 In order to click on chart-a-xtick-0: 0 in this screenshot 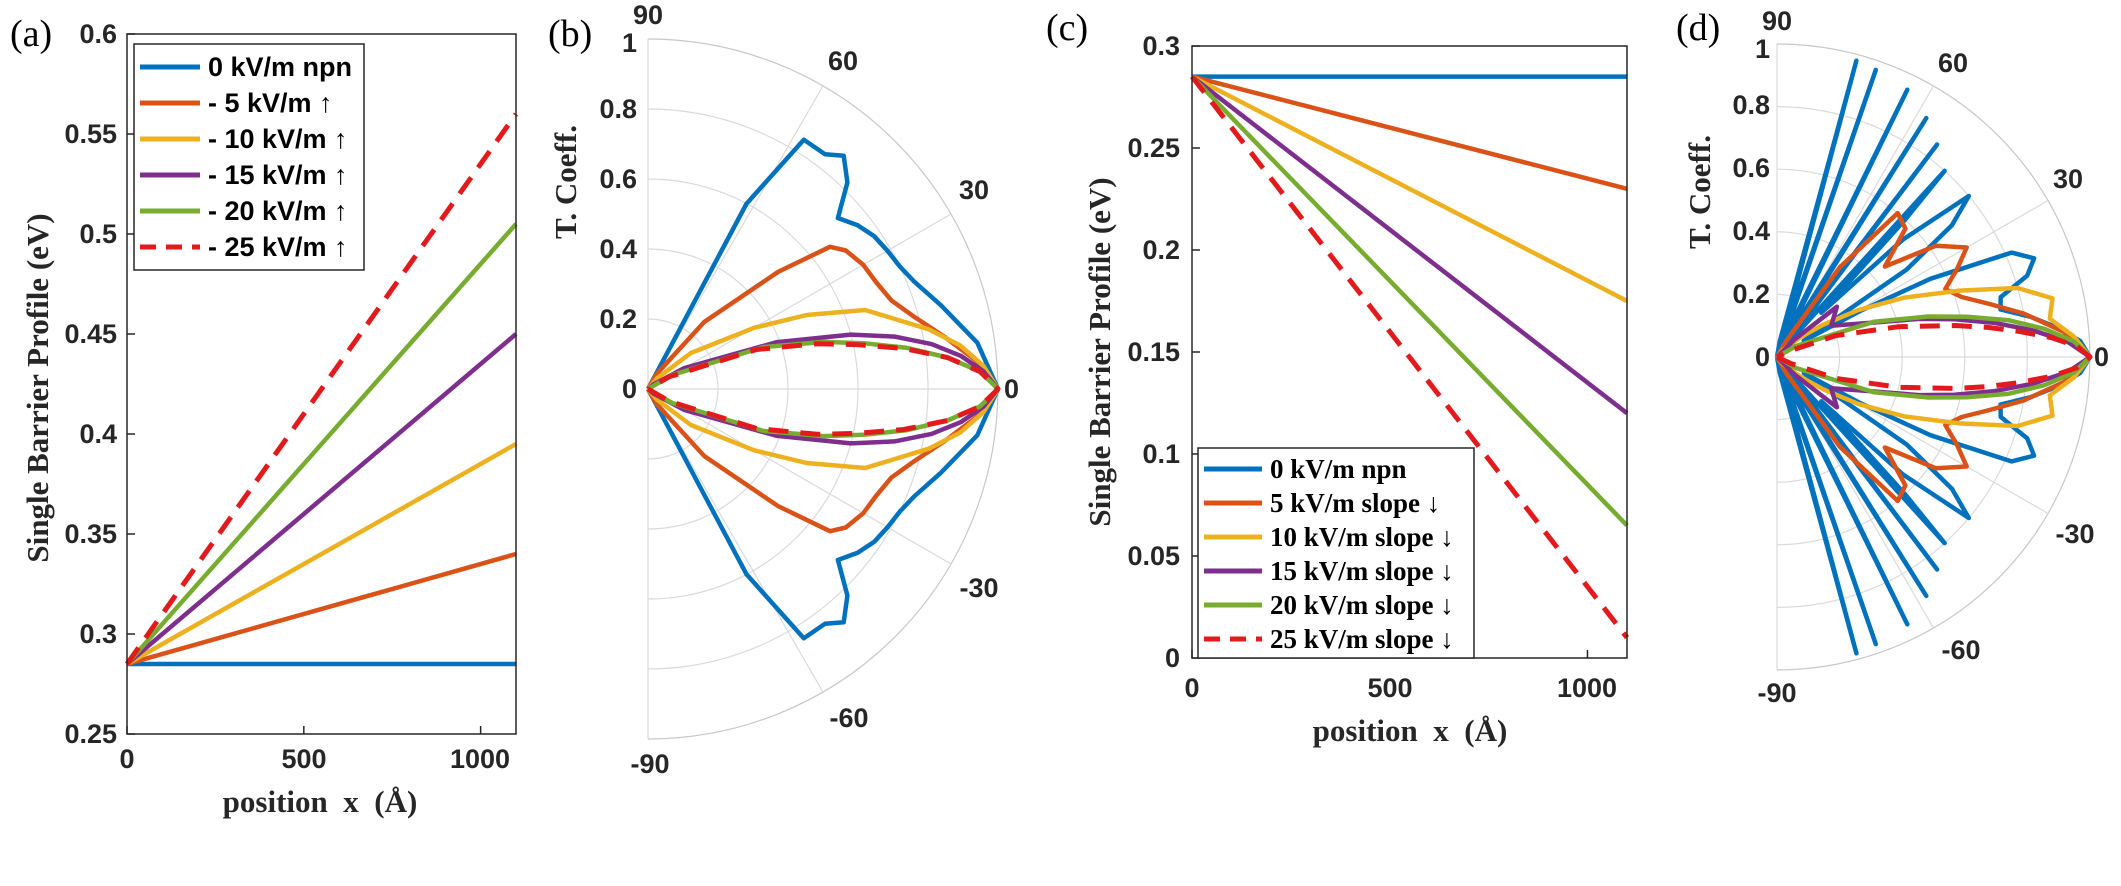, I will do `click(126, 759)`.